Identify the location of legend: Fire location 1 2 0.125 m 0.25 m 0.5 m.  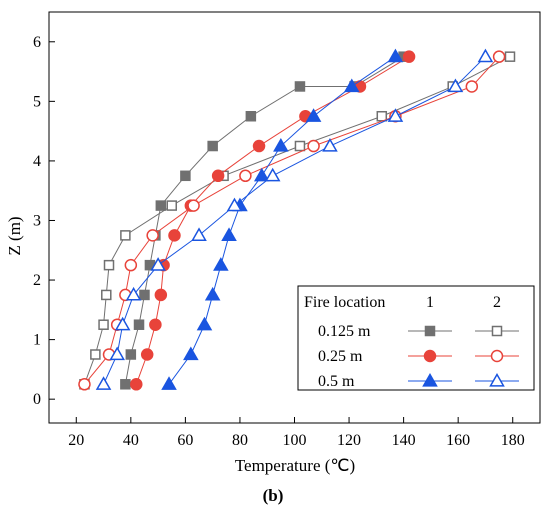
(416, 338).